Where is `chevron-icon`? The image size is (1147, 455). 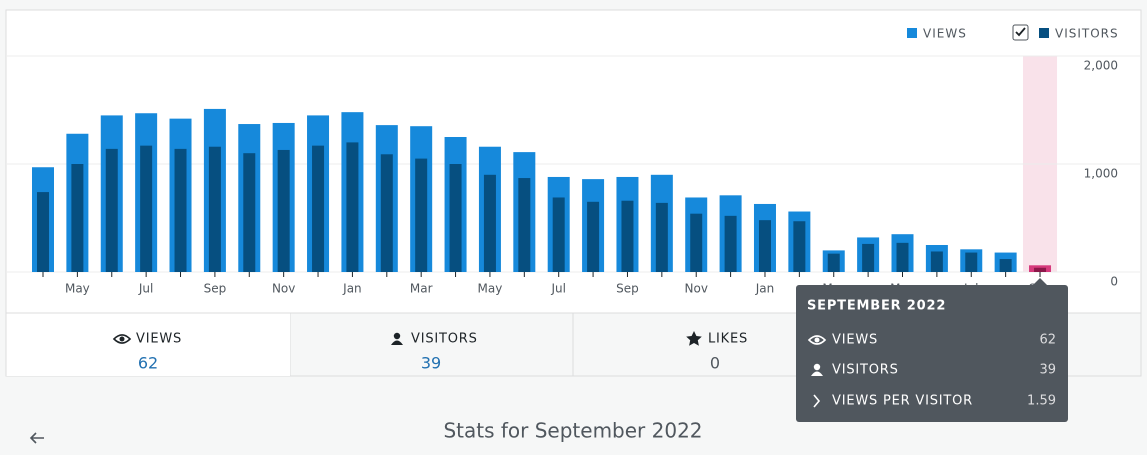
chevron-icon is located at coordinates (817, 401).